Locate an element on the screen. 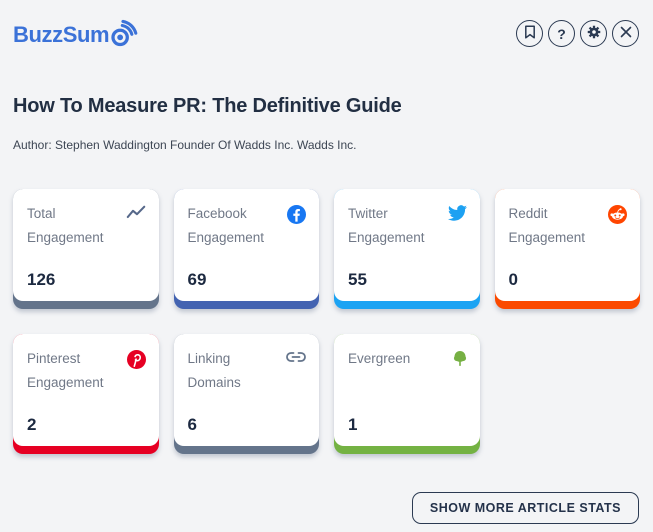 This screenshot has width=653, height=532. link-icon is located at coordinates (296, 357).